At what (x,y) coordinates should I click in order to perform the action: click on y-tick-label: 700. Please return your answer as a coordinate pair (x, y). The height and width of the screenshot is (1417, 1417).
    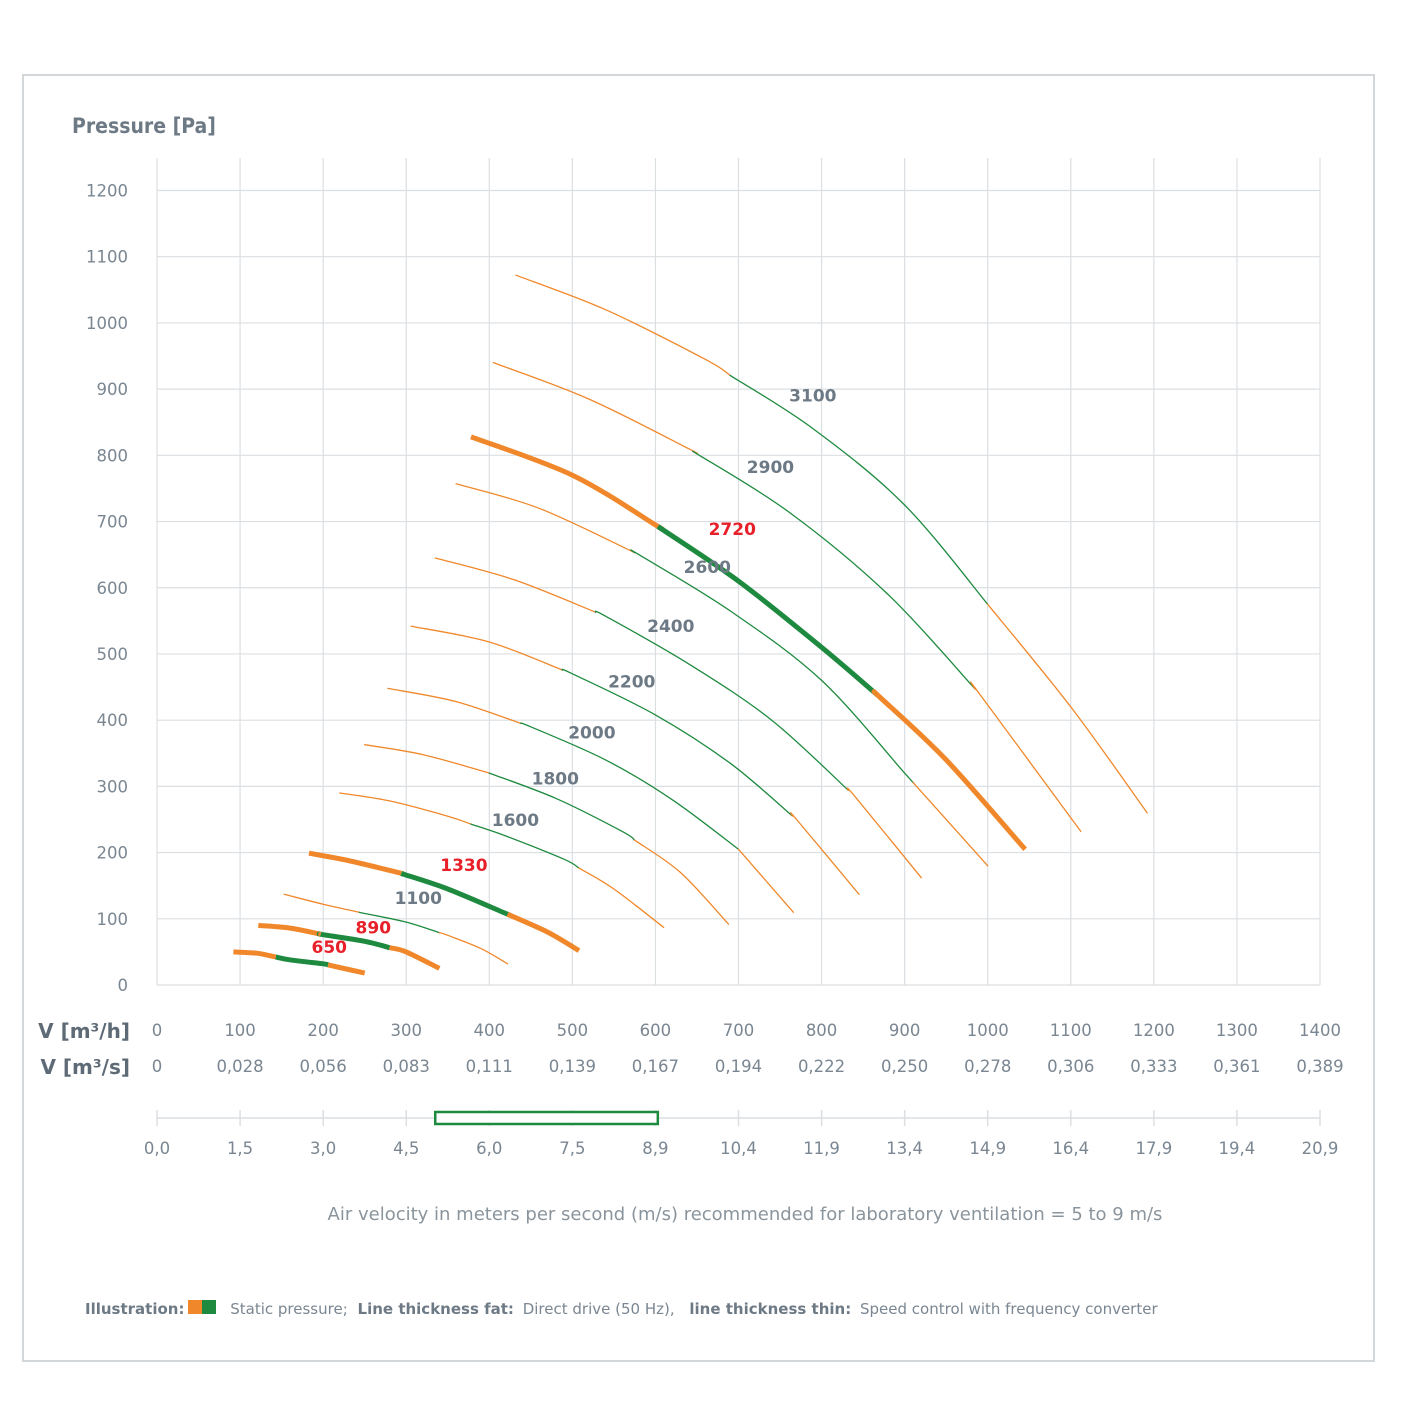
    Looking at the image, I should click on (113, 522).